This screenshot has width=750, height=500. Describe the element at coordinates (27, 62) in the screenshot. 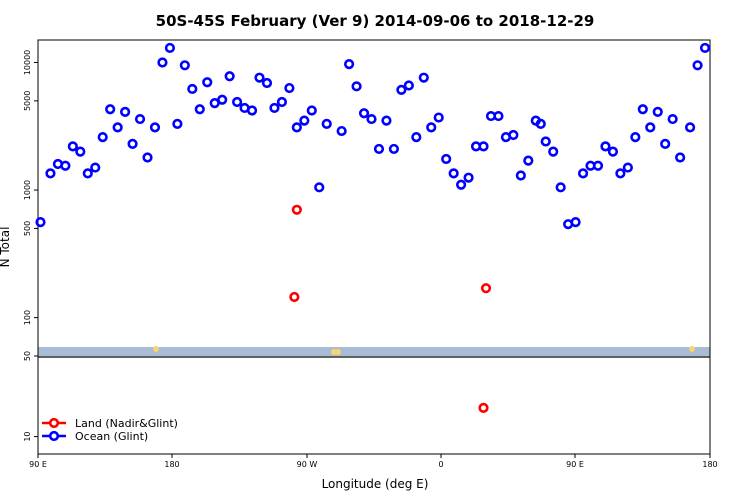

I see `y-tick-label: 10000` at that location.